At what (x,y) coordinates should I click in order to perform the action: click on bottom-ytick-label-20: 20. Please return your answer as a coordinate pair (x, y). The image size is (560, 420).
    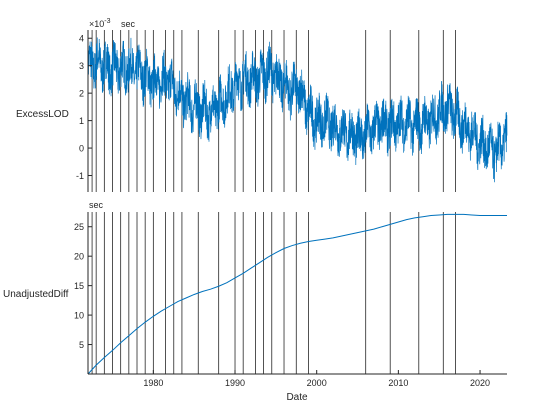
    Looking at the image, I should click on (79, 257).